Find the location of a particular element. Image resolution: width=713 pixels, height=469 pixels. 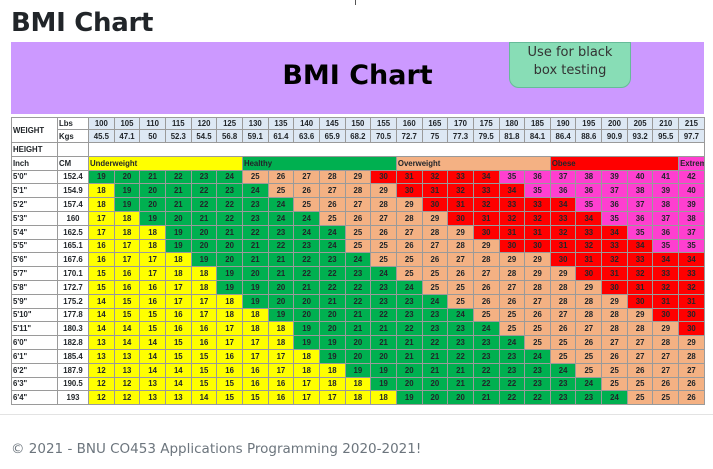

height-inch: 5'8" is located at coordinates (34, 287).